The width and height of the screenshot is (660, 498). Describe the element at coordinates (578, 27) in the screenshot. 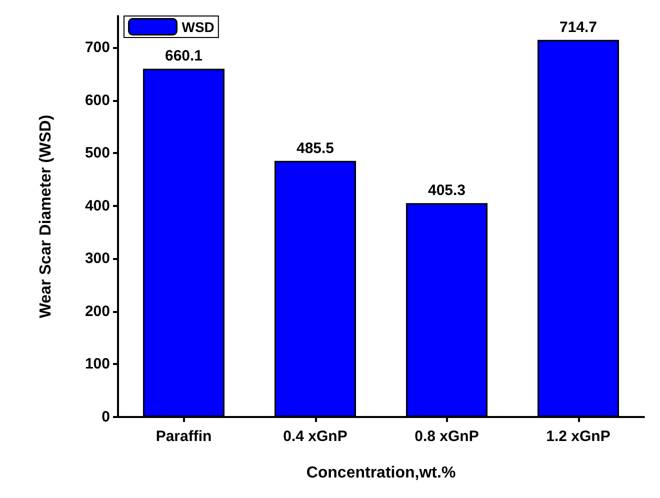

I see `data-label: 714.7` at that location.